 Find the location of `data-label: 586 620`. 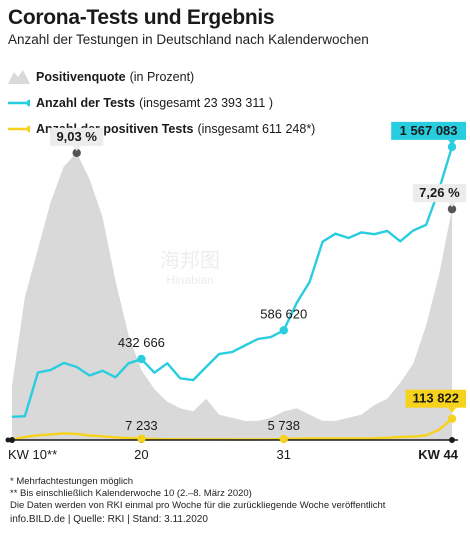

data-label: 586 620 is located at coordinates (283, 313).